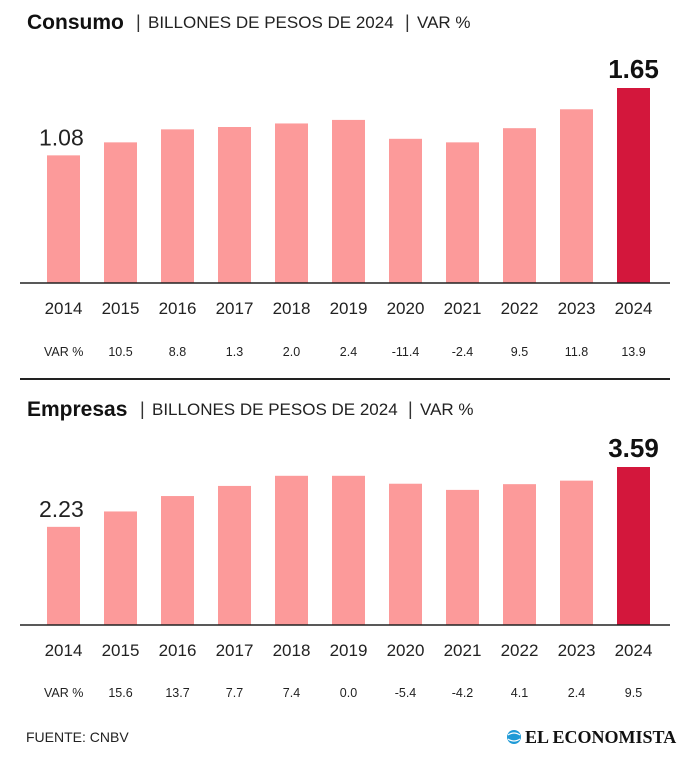 This screenshot has width=695, height=768. Describe the element at coordinates (177, 693) in the screenshot. I see `var-value: 13.7` at that location.